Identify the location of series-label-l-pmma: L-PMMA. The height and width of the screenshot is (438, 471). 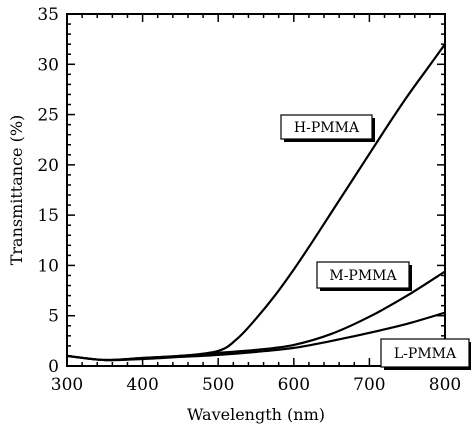
(425, 354).